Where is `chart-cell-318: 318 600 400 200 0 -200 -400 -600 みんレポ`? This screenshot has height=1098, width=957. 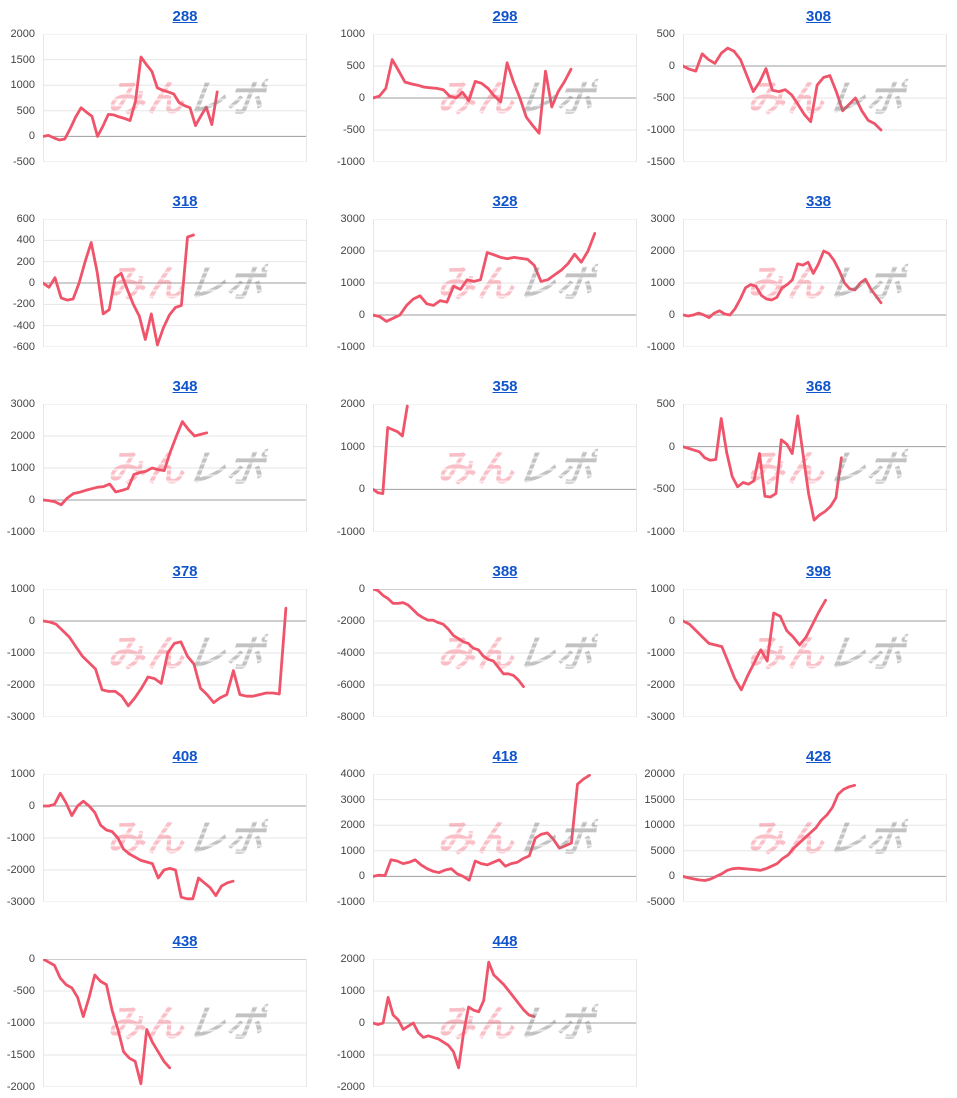 chart-cell-318: 318 600 400 200 0 -200 -400 -600 みんレポ is located at coordinates (165, 277).